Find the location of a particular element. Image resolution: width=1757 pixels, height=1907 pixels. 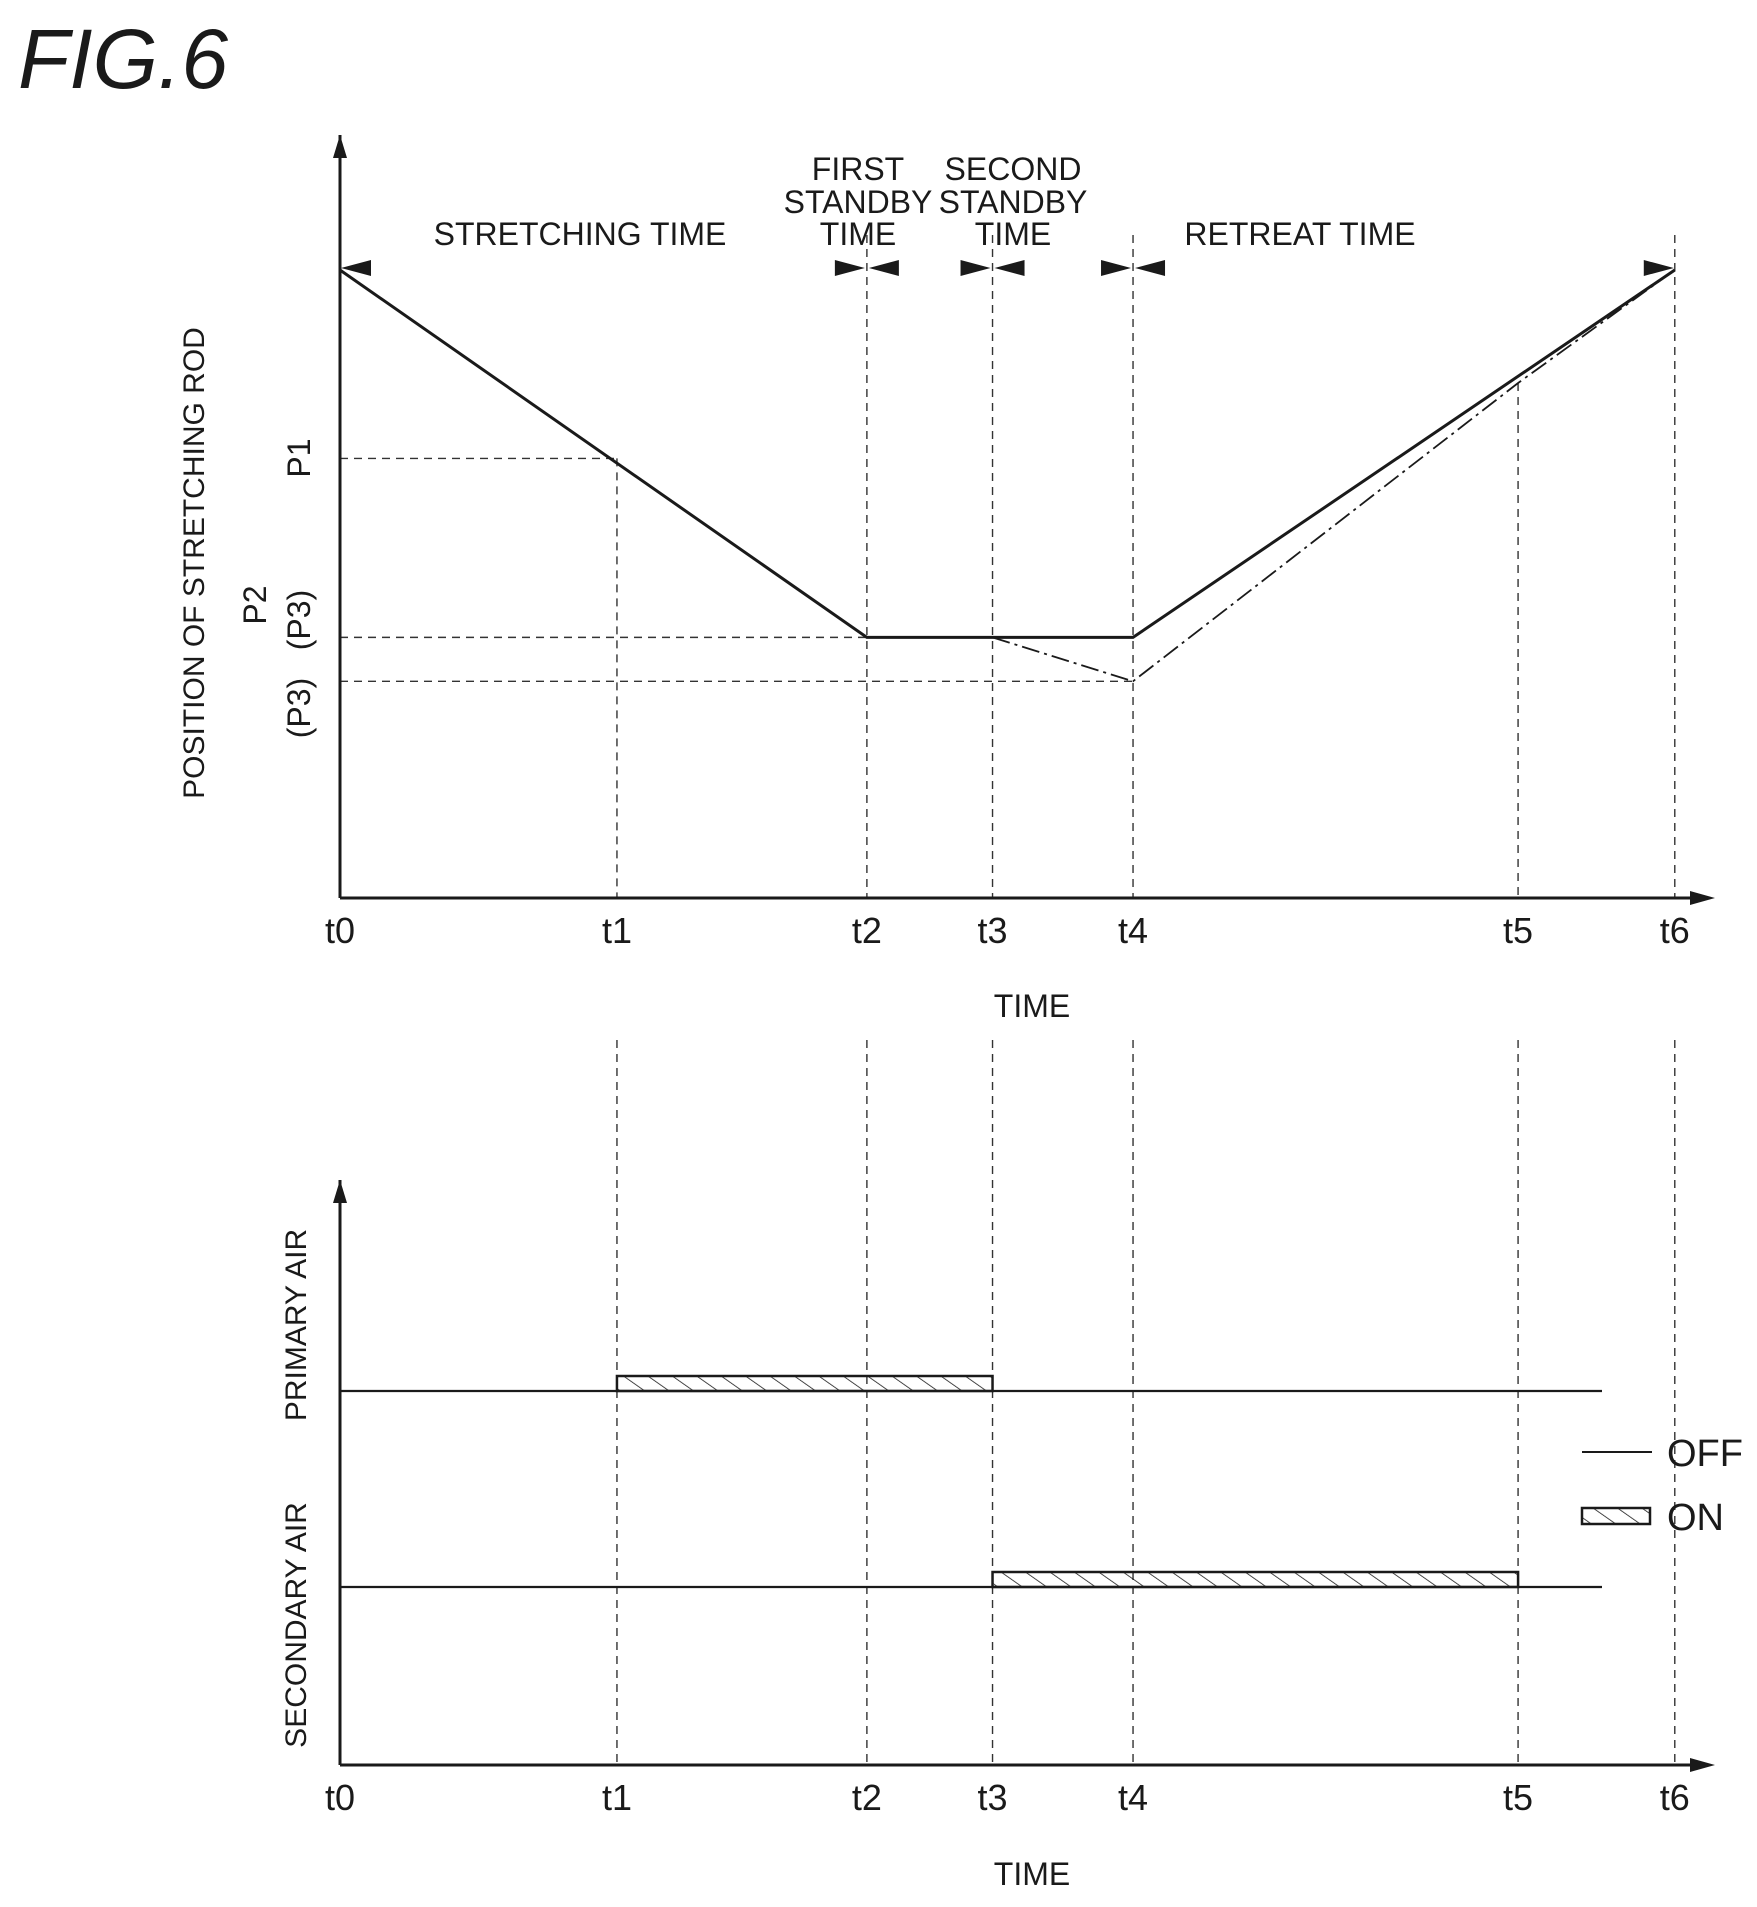

bottom-tick-t0: t0 is located at coordinates (340, 1797).